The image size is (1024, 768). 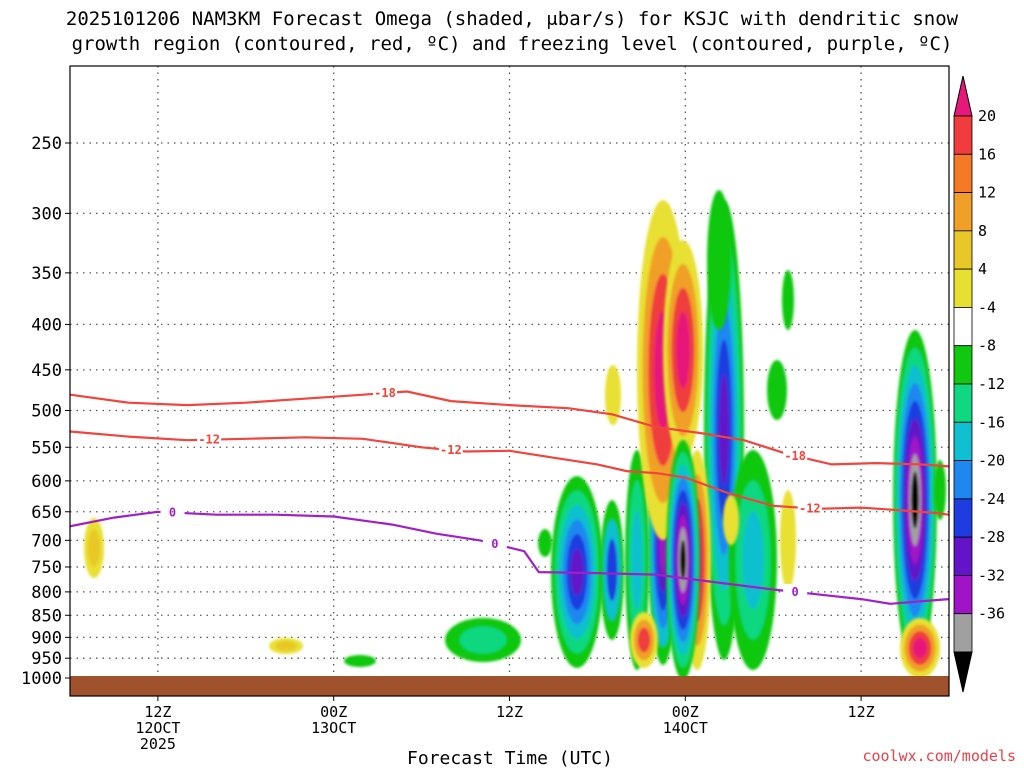 I want to click on colorbar-tick-label: 8, so click(x=982, y=231).